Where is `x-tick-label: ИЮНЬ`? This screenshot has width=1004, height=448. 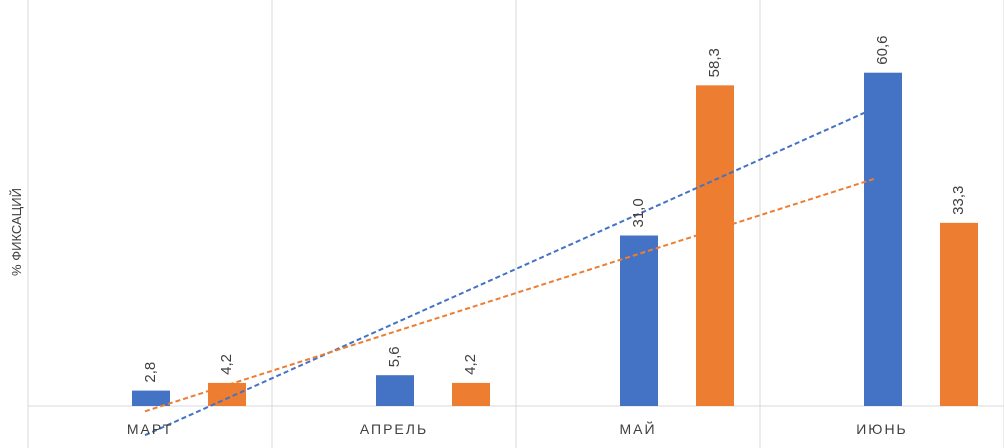 x-tick-label: ИЮНЬ is located at coordinates (882, 429).